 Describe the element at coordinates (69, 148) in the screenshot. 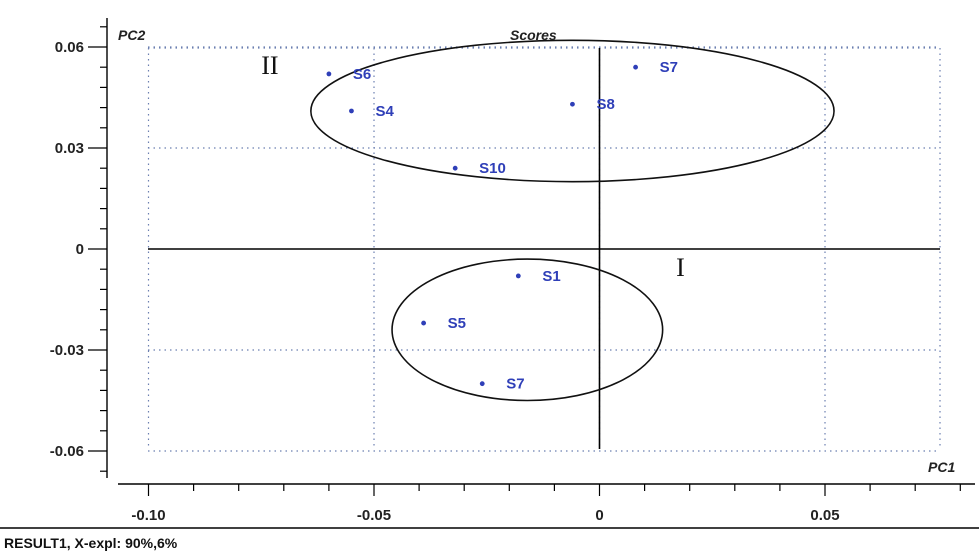

I see `y-tick-label: 0.03` at that location.